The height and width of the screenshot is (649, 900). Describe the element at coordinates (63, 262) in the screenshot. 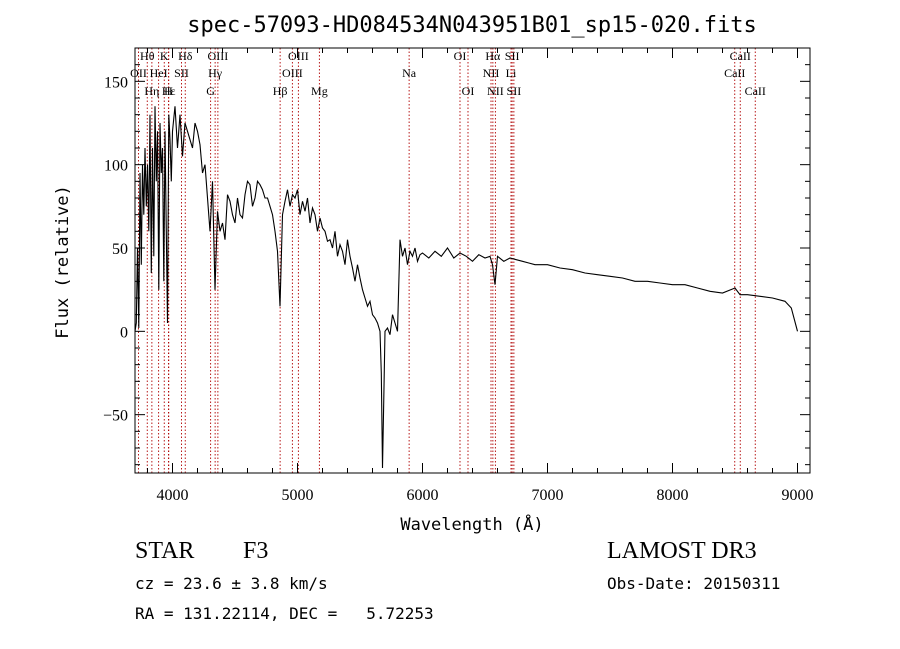

I see `y-axis-label: Flux (relative)` at that location.